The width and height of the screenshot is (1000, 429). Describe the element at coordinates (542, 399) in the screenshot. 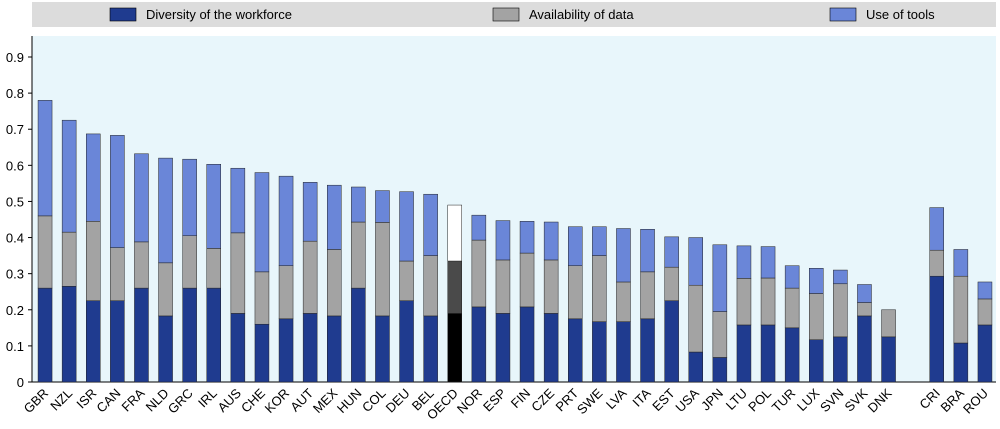

I see `x-tick-label: CZE` at that location.